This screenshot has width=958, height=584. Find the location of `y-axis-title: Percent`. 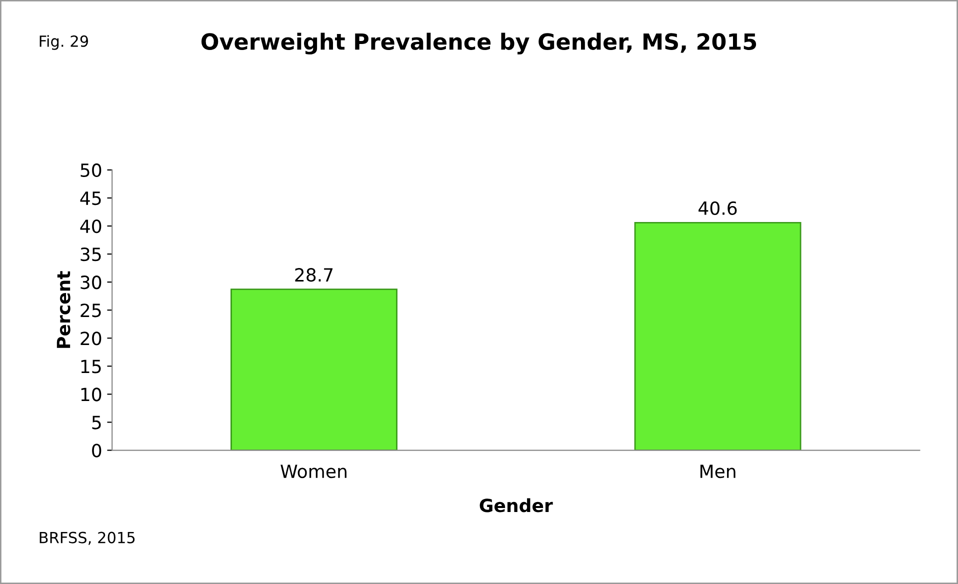

y-axis-title: Percent is located at coordinates (63, 309).